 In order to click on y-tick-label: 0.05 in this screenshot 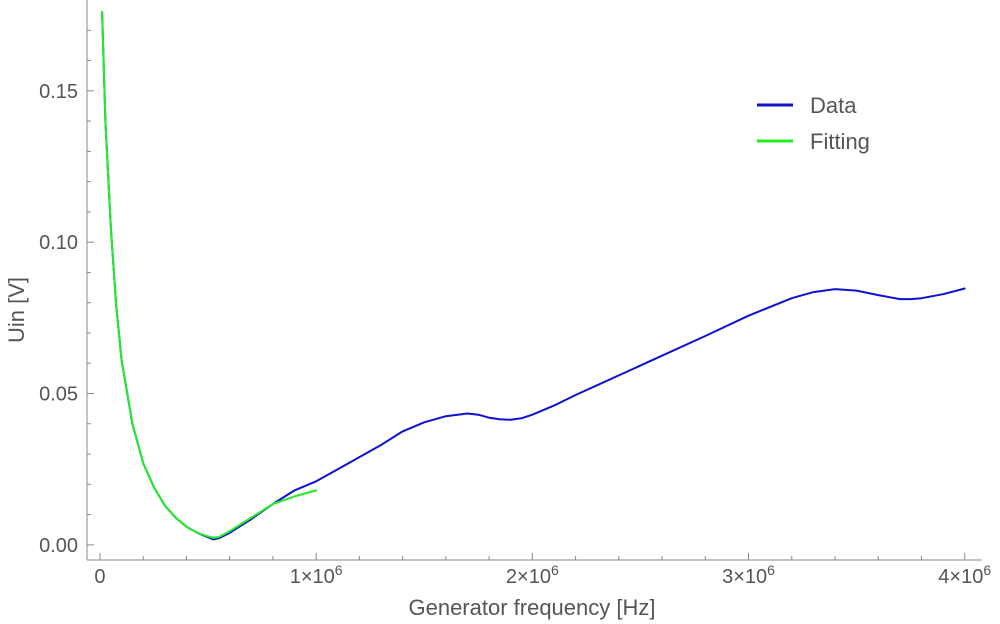, I will do `click(58, 395)`.